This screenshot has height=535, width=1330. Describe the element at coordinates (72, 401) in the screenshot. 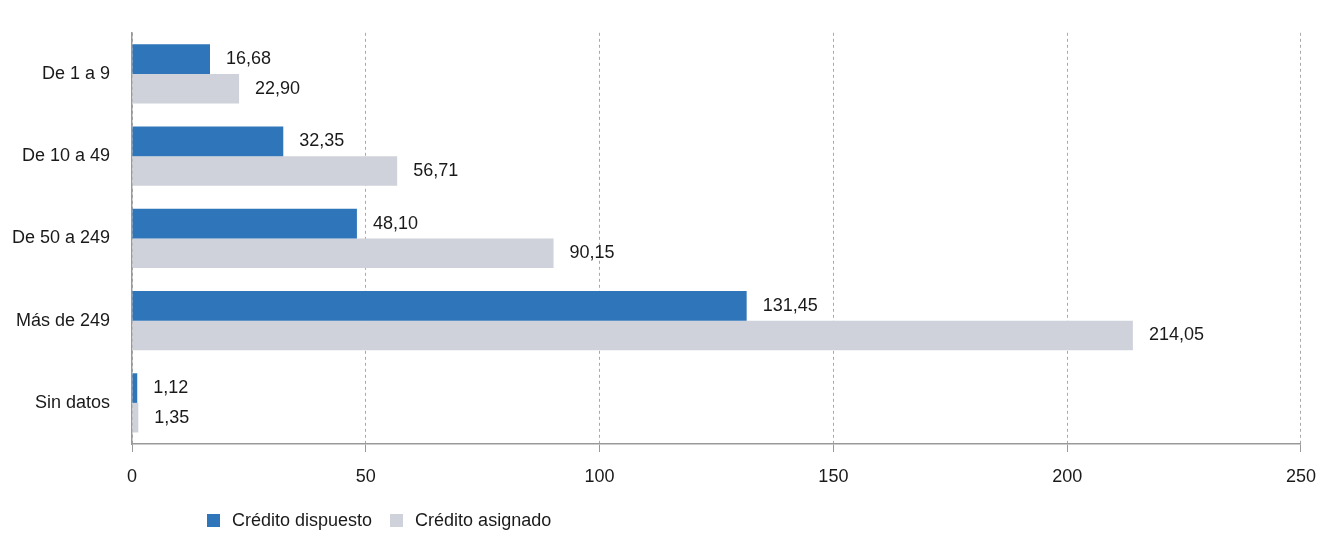

I see `y-tick-label: Sin datos` at that location.